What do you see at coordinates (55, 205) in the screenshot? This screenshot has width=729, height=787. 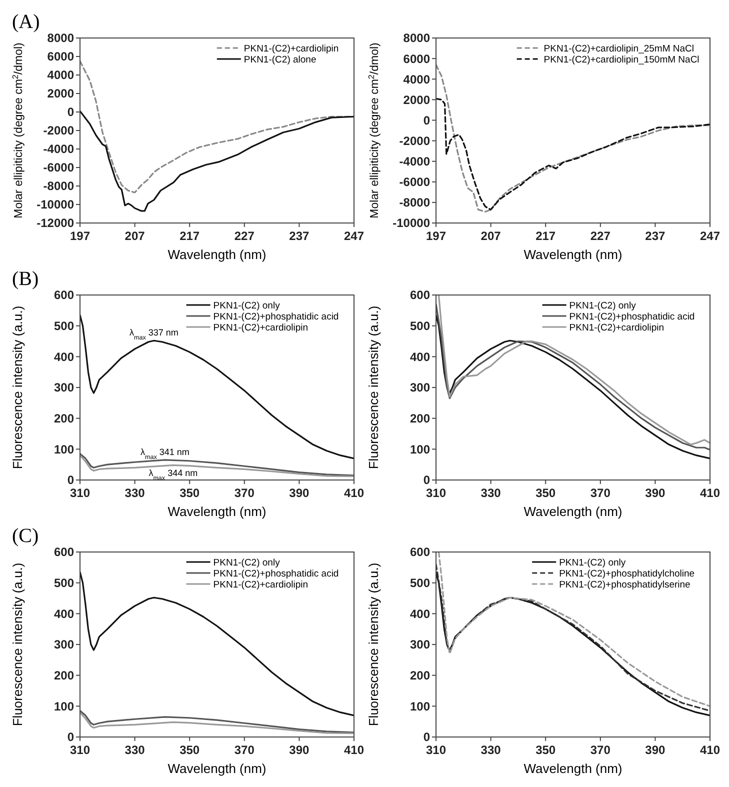 I see `y-tick-label: -10000` at bounding box center [55, 205].